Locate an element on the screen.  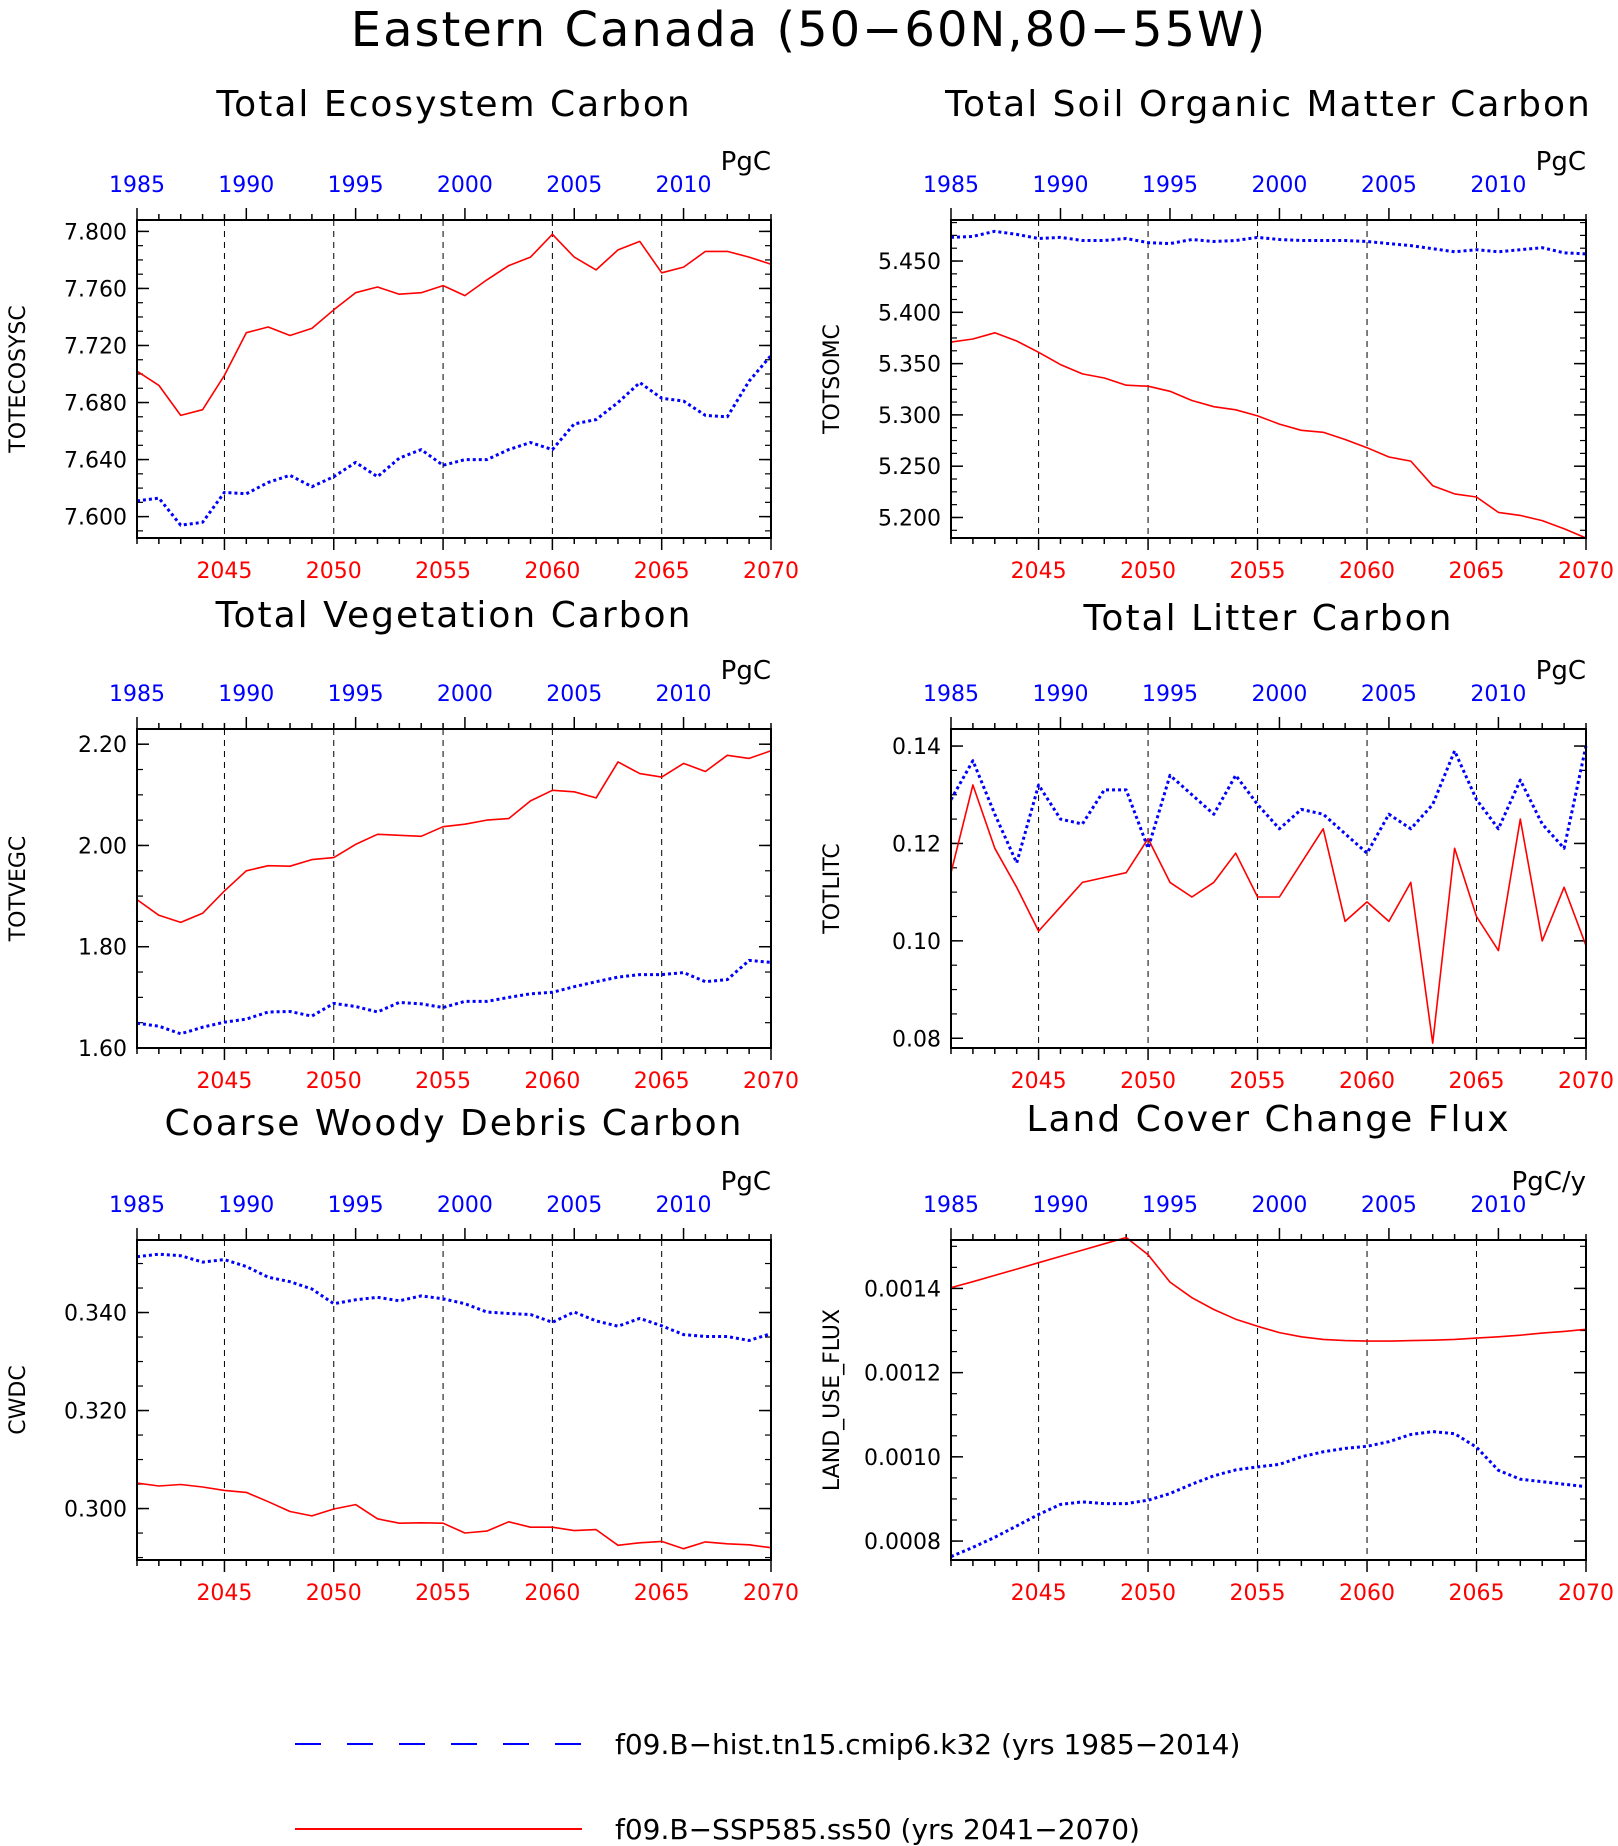
panel-unit: PgC/y is located at coordinates (1549, 1182).